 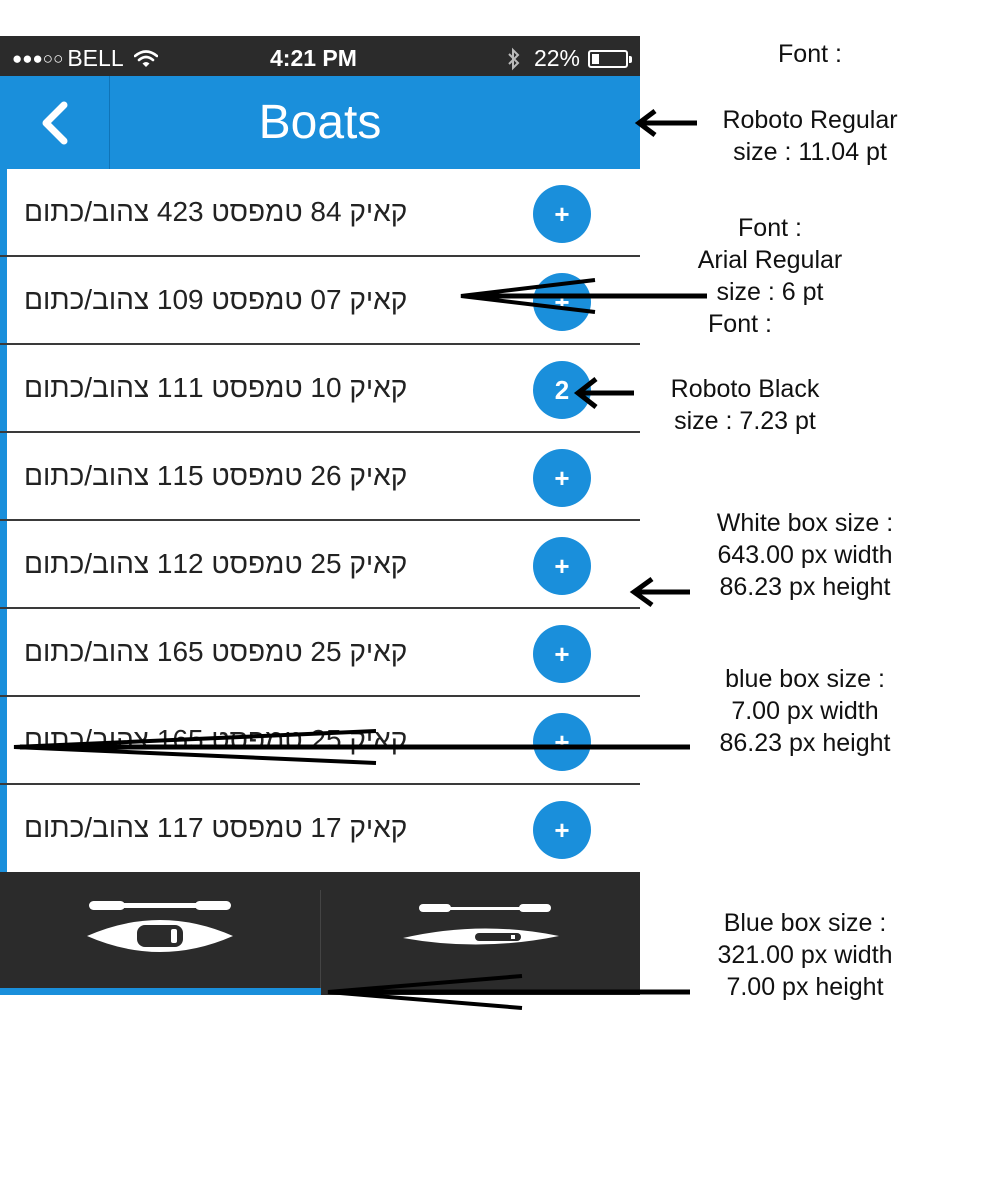 I want to click on annotation-line: White box size :, so click(x=805, y=523).